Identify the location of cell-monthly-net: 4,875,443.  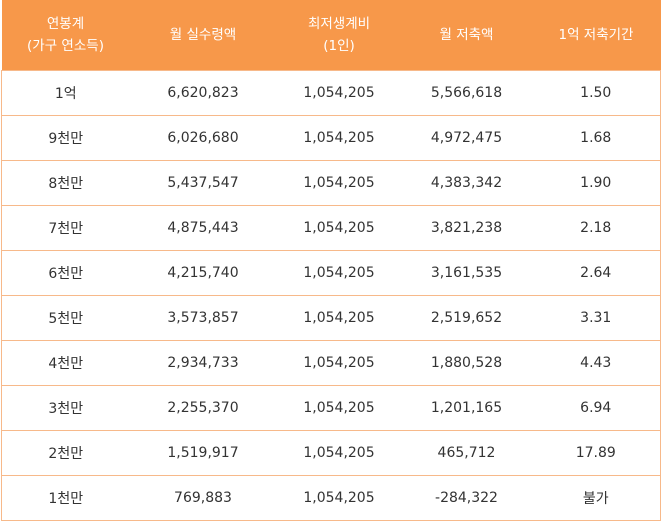
(203, 228).